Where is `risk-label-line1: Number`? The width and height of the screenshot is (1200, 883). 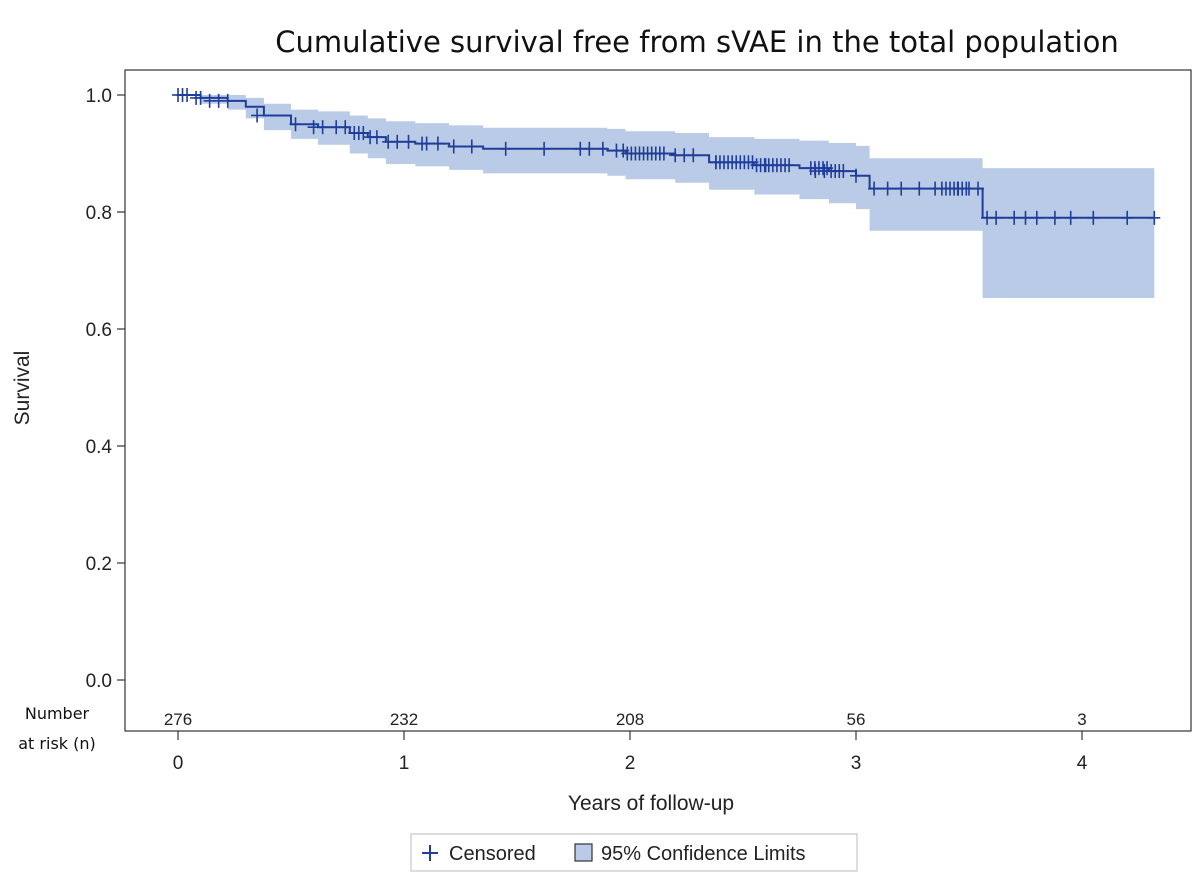 risk-label-line1: Number is located at coordinates (57, 713).